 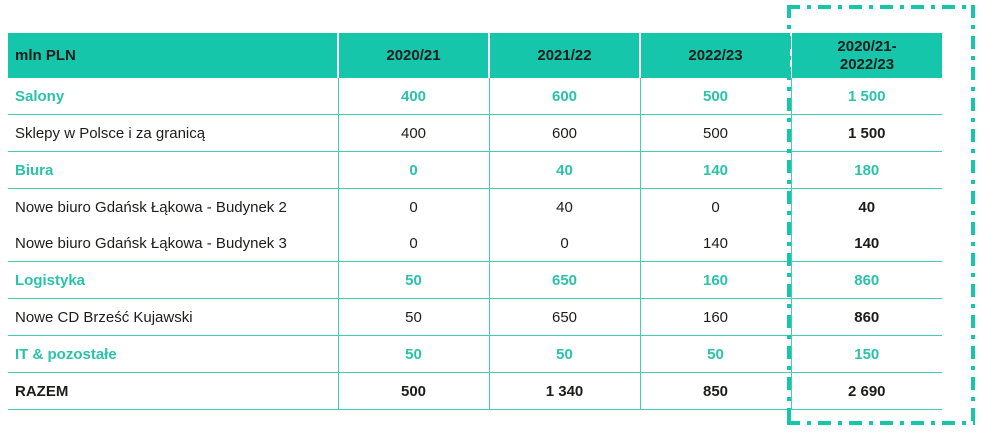 I want to click on row-label: Nowe CD Brześć Kujawski, so click(x=173, y=317).